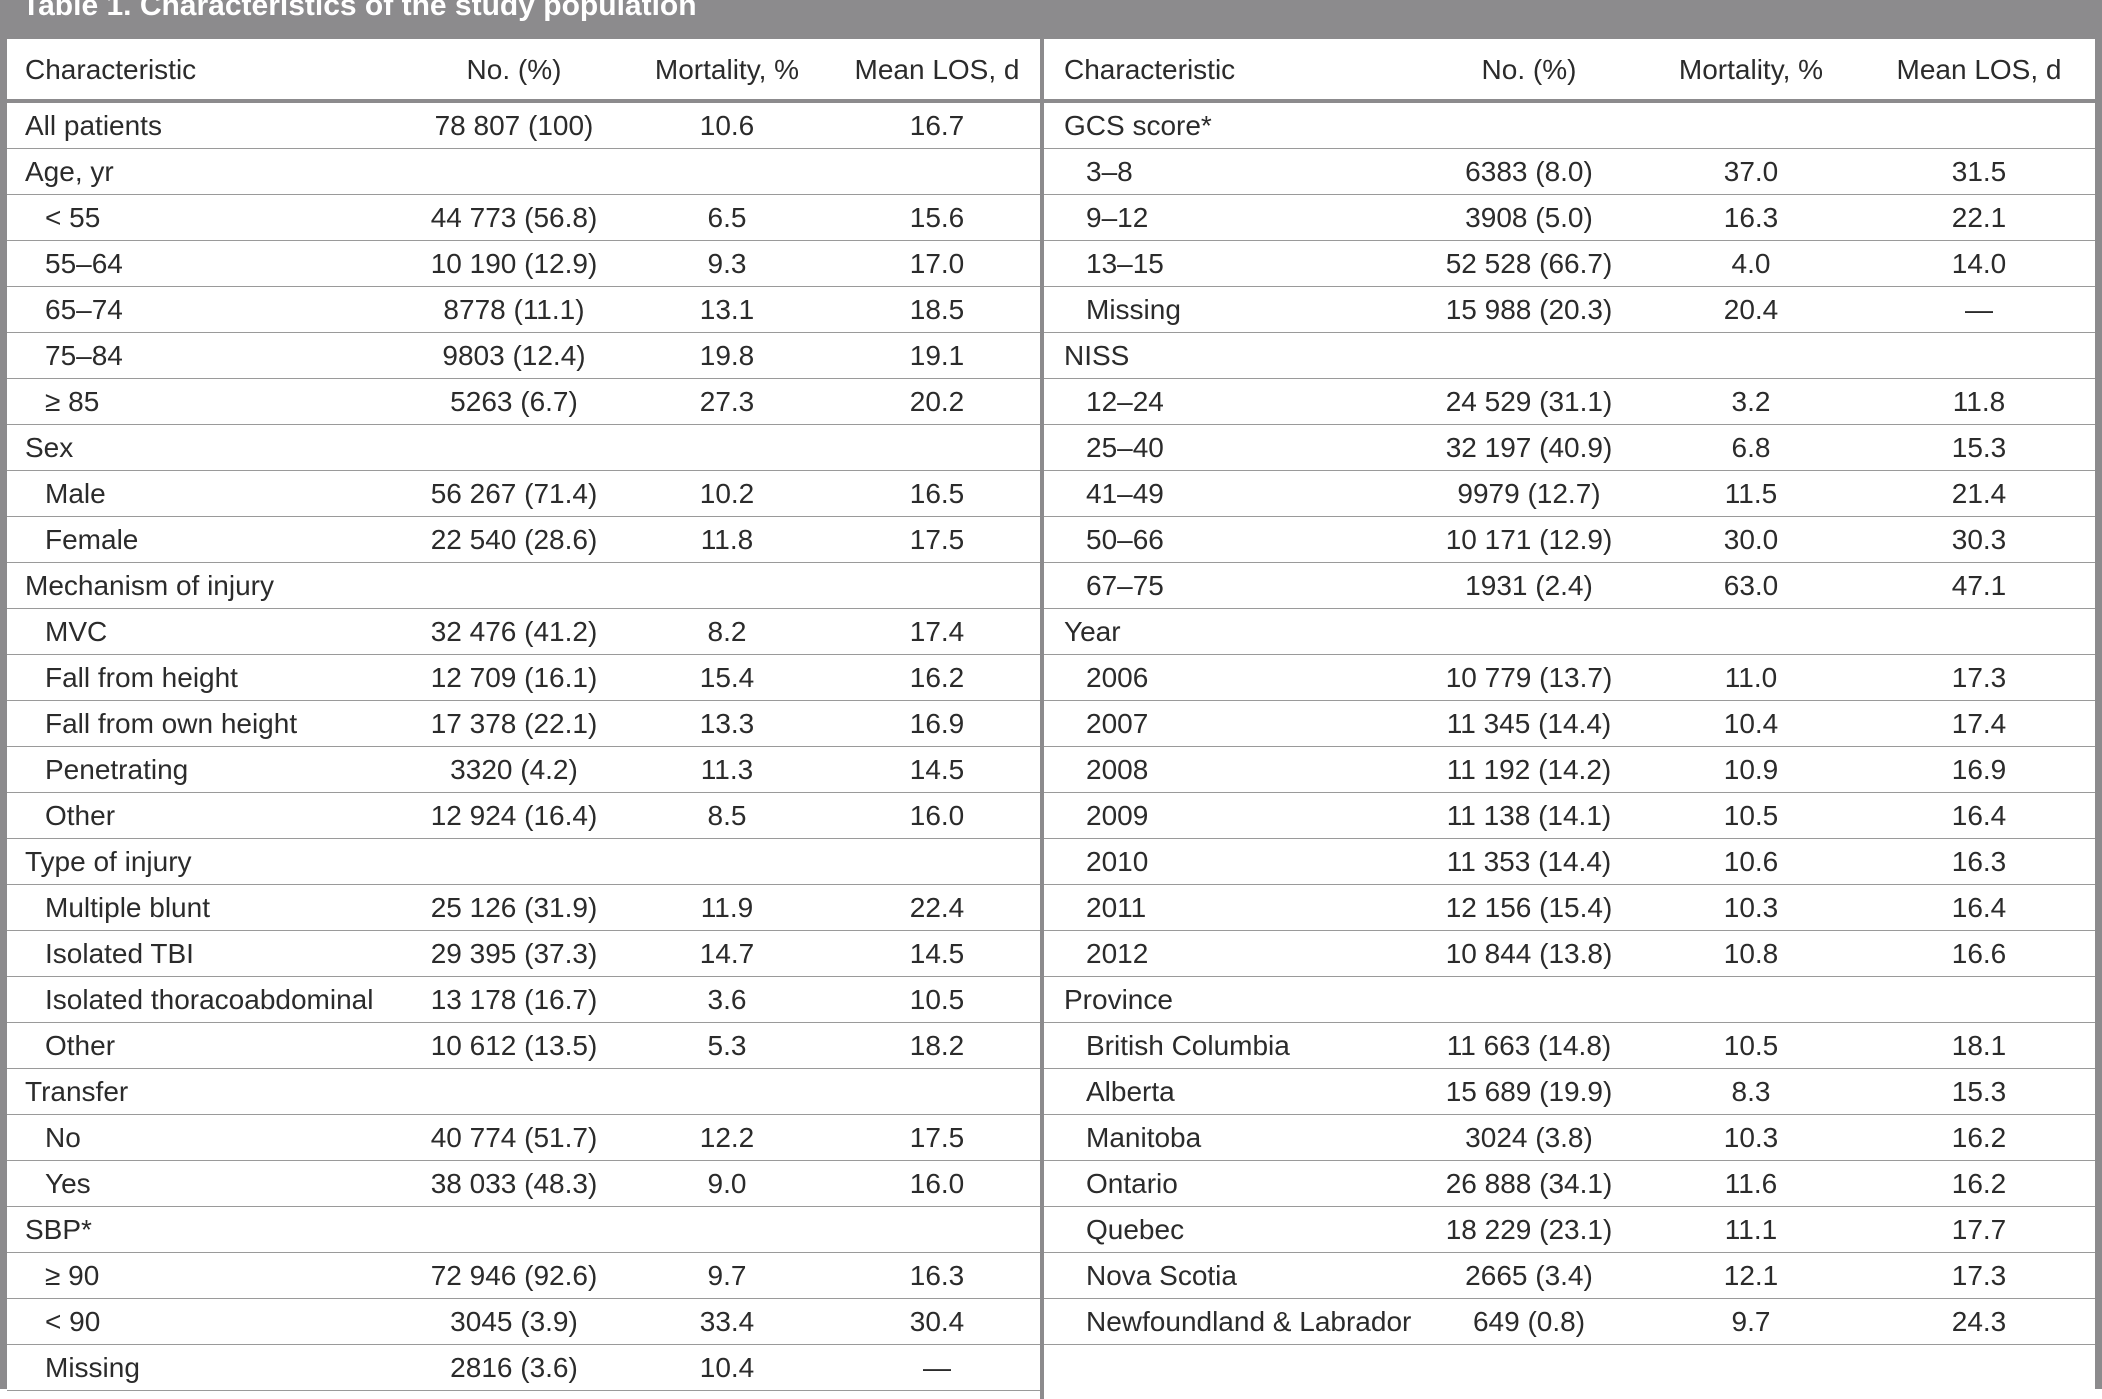 The width and height of the screenshot is (2102, 1399). Describe the element at coordinates (727, 953) in the screenshot. I see `mortality-cell: 14.7` at that location.